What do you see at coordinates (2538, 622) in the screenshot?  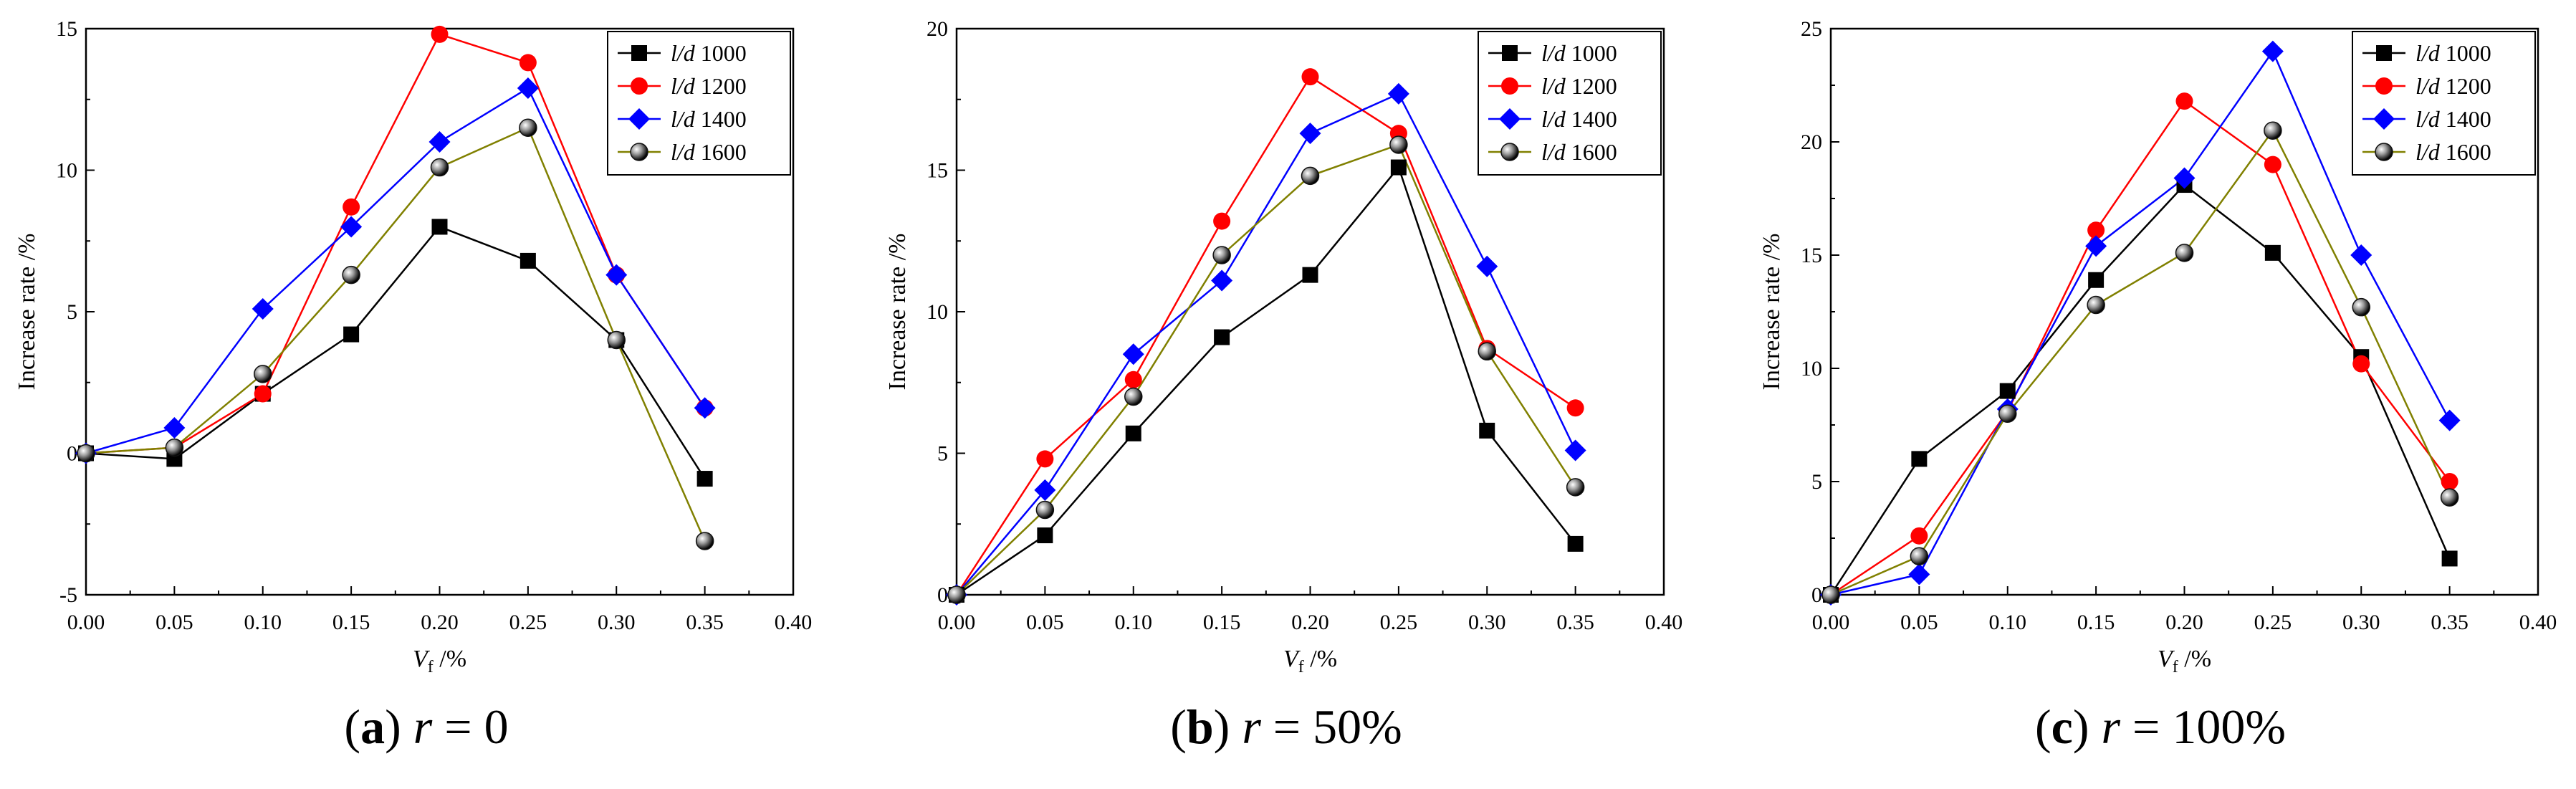 I see `x-tick-label-c: 0.40` at bounding box center [2538, 622].